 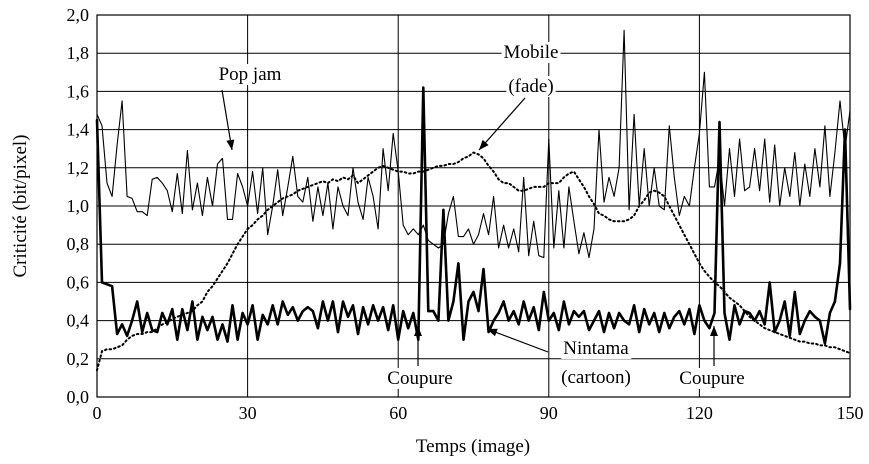 What do you see at coordinates (97, 413) in the screenshot?
I see `x-tick-label: 0` at bounding box center [97, 413].